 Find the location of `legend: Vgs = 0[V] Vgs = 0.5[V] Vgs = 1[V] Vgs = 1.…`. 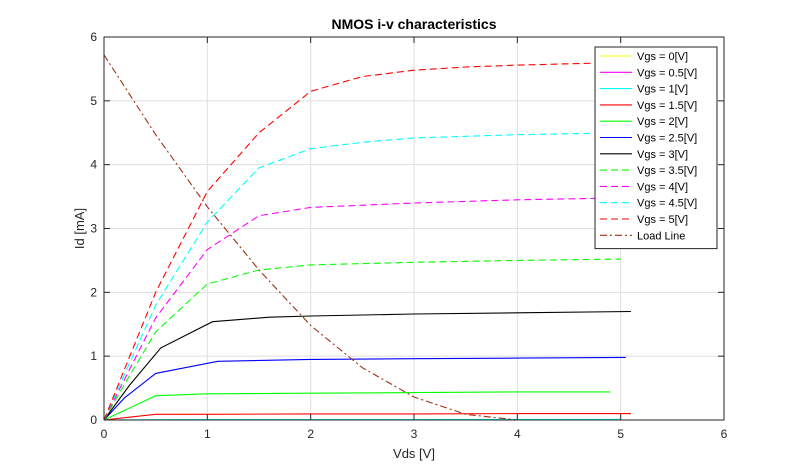

legend: Vgs = 0[V] Vgs = 0.5[V] Vgs = 1[V] Vgs = 1.… is located at coordinates (656, 148).